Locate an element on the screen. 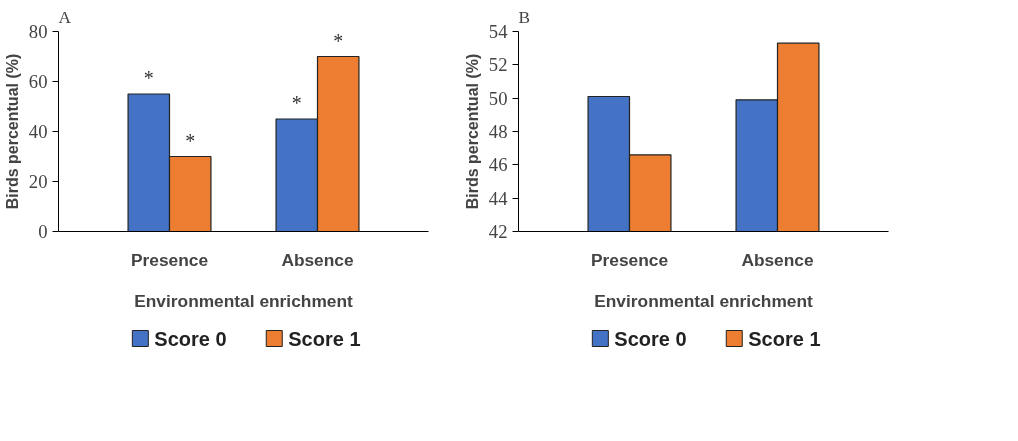 This screenshot has height=441, width=1018. y-tick-label: 20 is located at coordinates (38, 181).